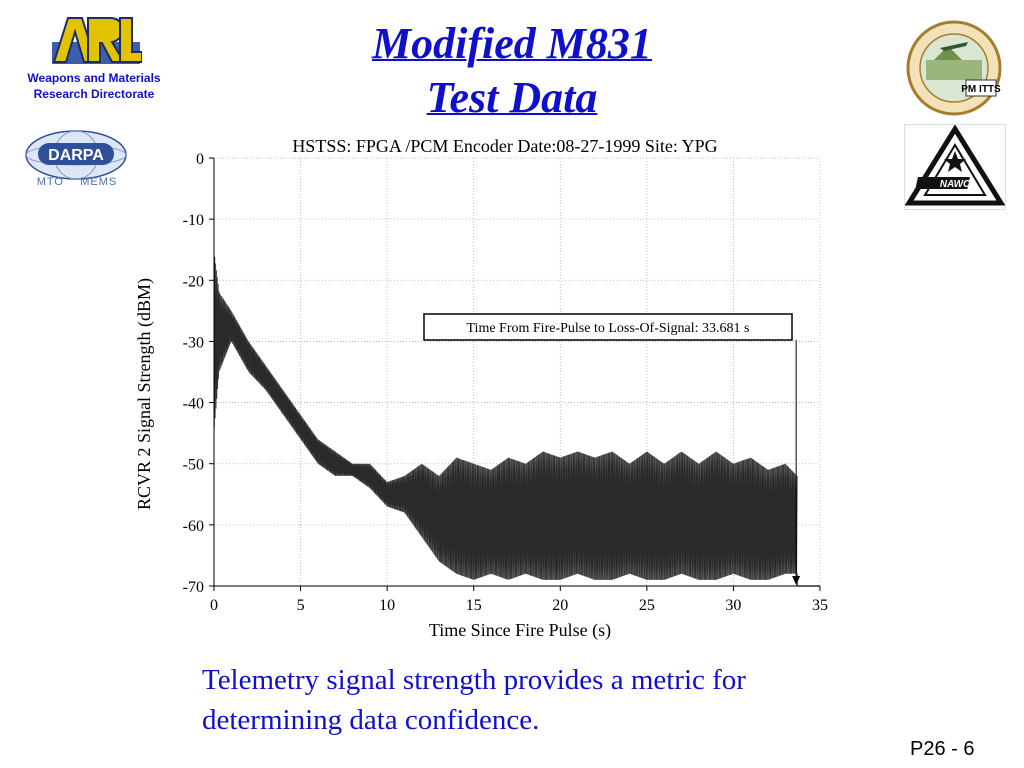 The width and height of the screenshot is (1024, 768). What do you see at coordinates (647, 605) in the screenshot?
I see `x-tick-label: 25` at bounding box center [647, 605].